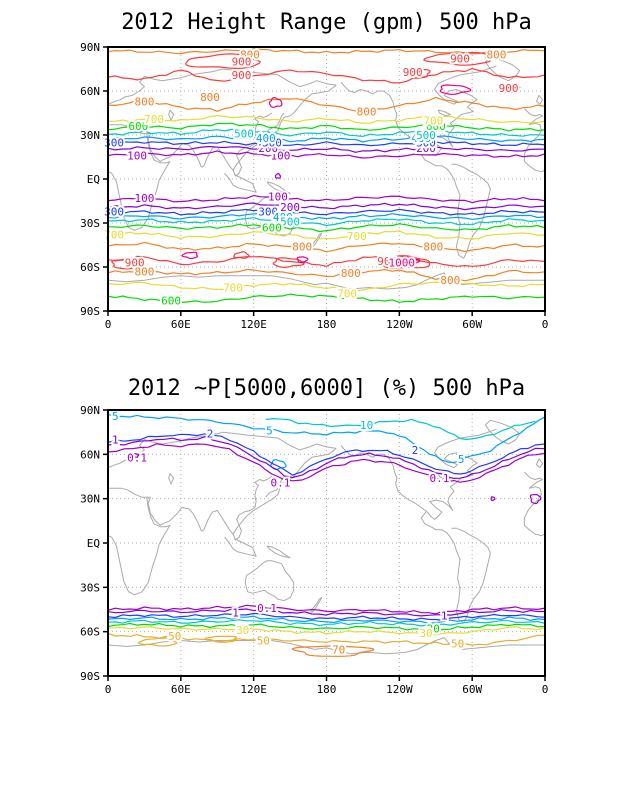 The image size is (618, 800). Describe the element at coordinates (115, 440) in the screenshot. I see `contour-label: 1` at that location.